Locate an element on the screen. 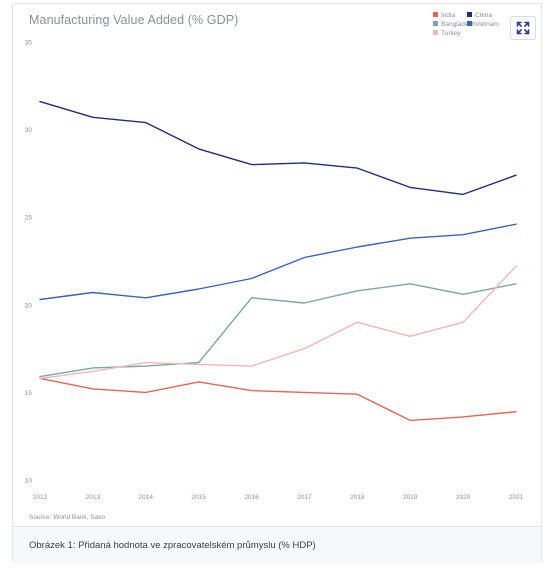 Image resolution: width=553 pixels, height=574 pixels. x-tick-label: 2012 is located at coordinates (40, 497).